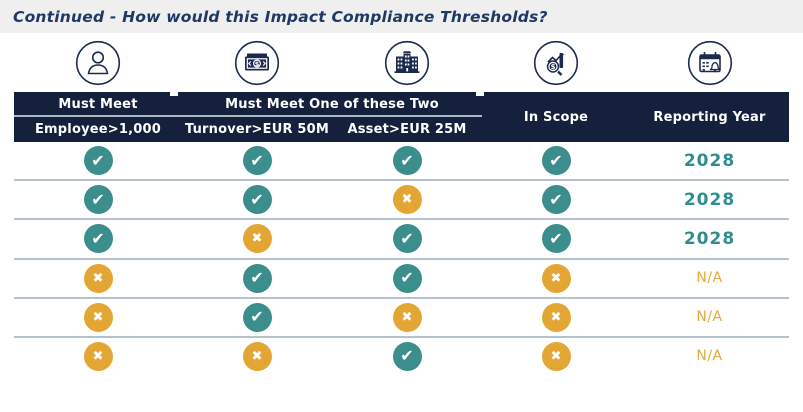 Image resolution: width=803 pixels, height=412 pixels. I want to click on table-row: ✔ ✔ ✖ ✔ 2028, so click(401, 198).